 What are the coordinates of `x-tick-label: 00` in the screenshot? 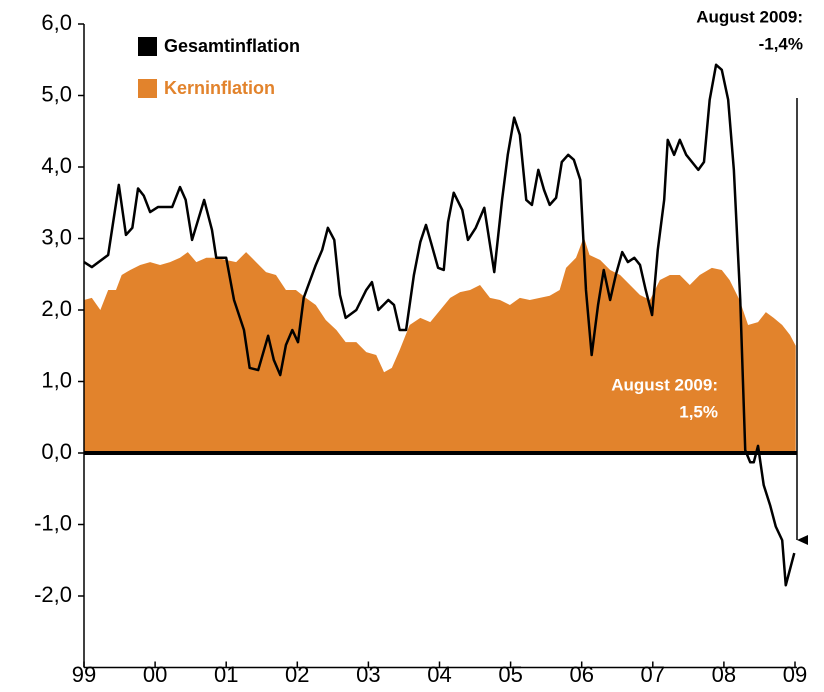 It's located at (155, 674).